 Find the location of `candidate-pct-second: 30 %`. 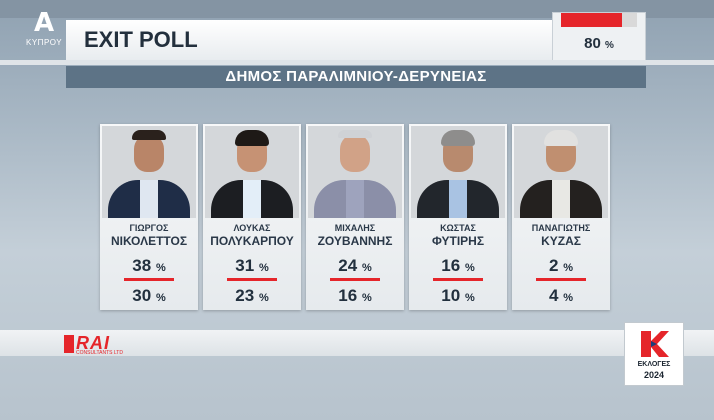

candidate-pct-second: 30 % is located at coordinates (149, 295).